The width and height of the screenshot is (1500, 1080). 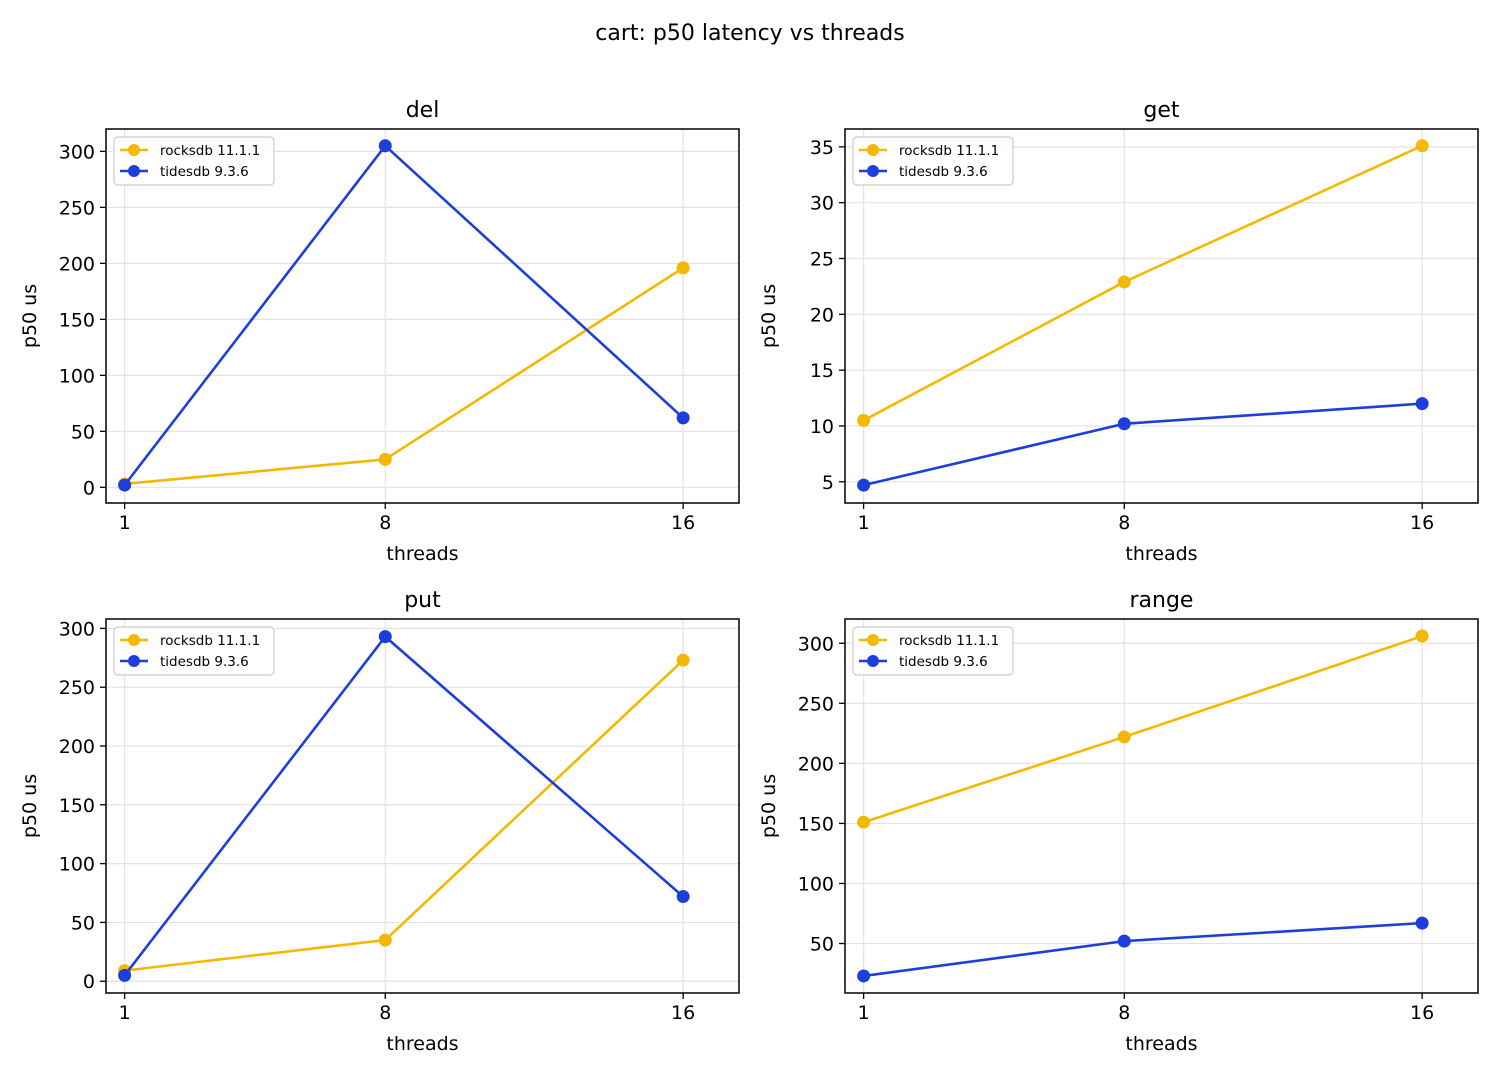 I want to click on y-tick-label: 20, so click(x=822, y=315).